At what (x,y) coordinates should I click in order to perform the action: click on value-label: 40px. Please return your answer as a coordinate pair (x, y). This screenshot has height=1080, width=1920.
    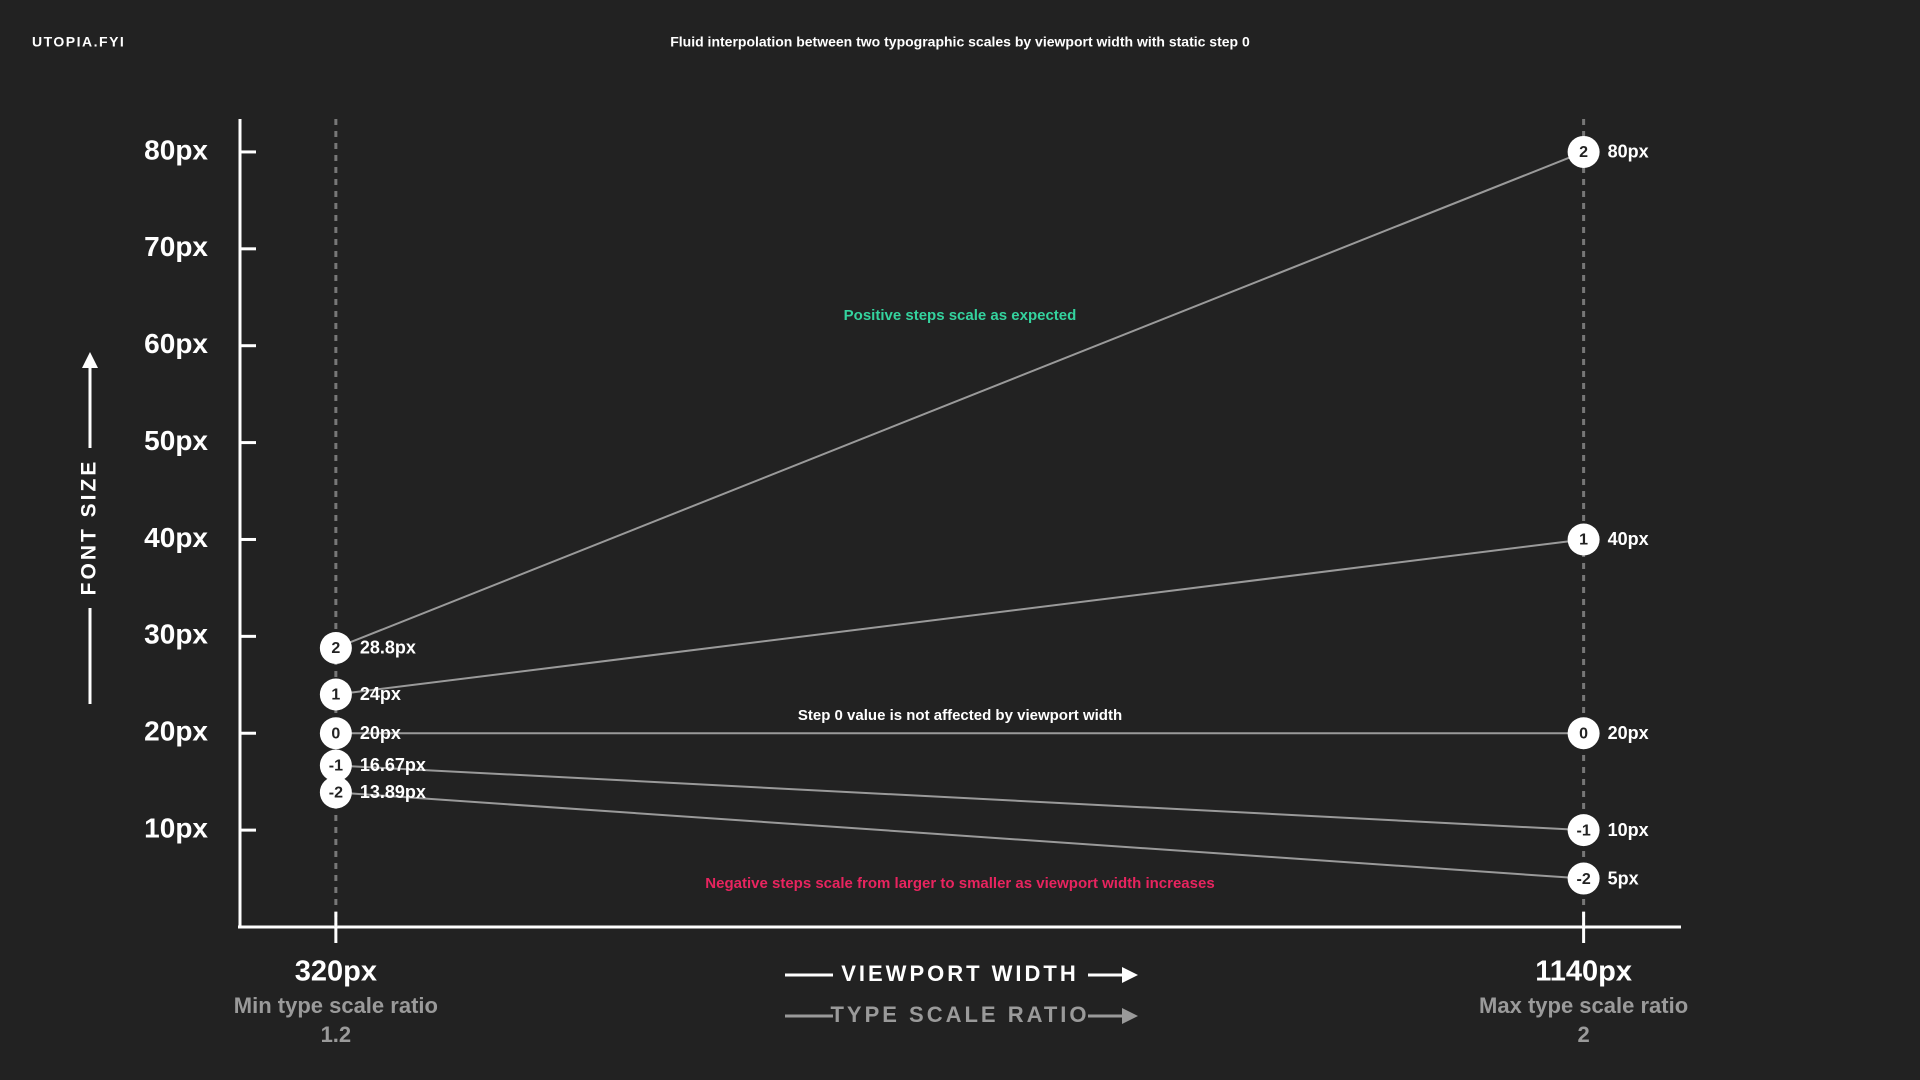
    Looking at the image, I should click on (1628, 539).